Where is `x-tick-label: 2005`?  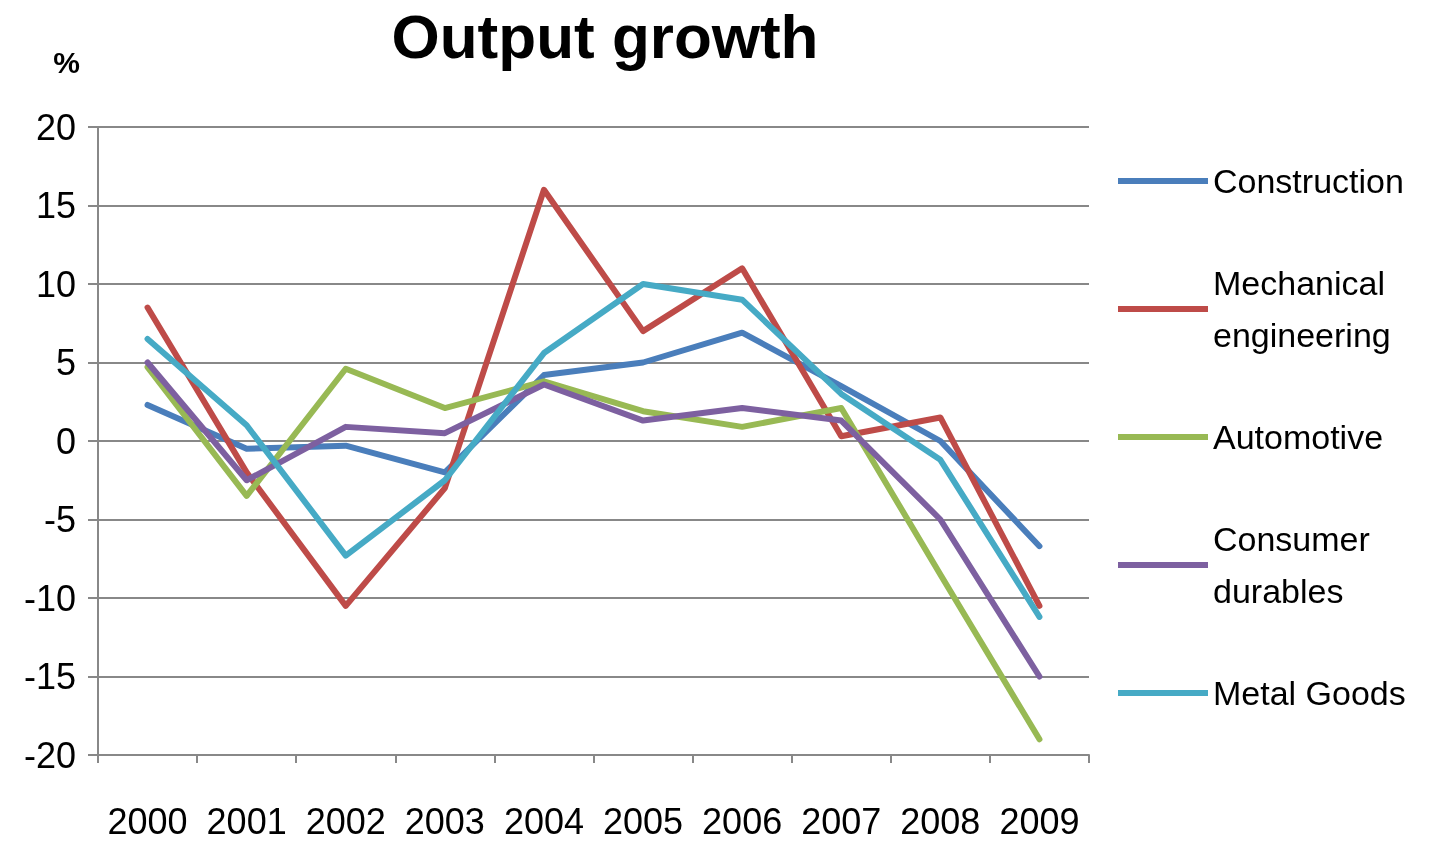
x-tick-label: 2005 is located at coordinates (643, 821).